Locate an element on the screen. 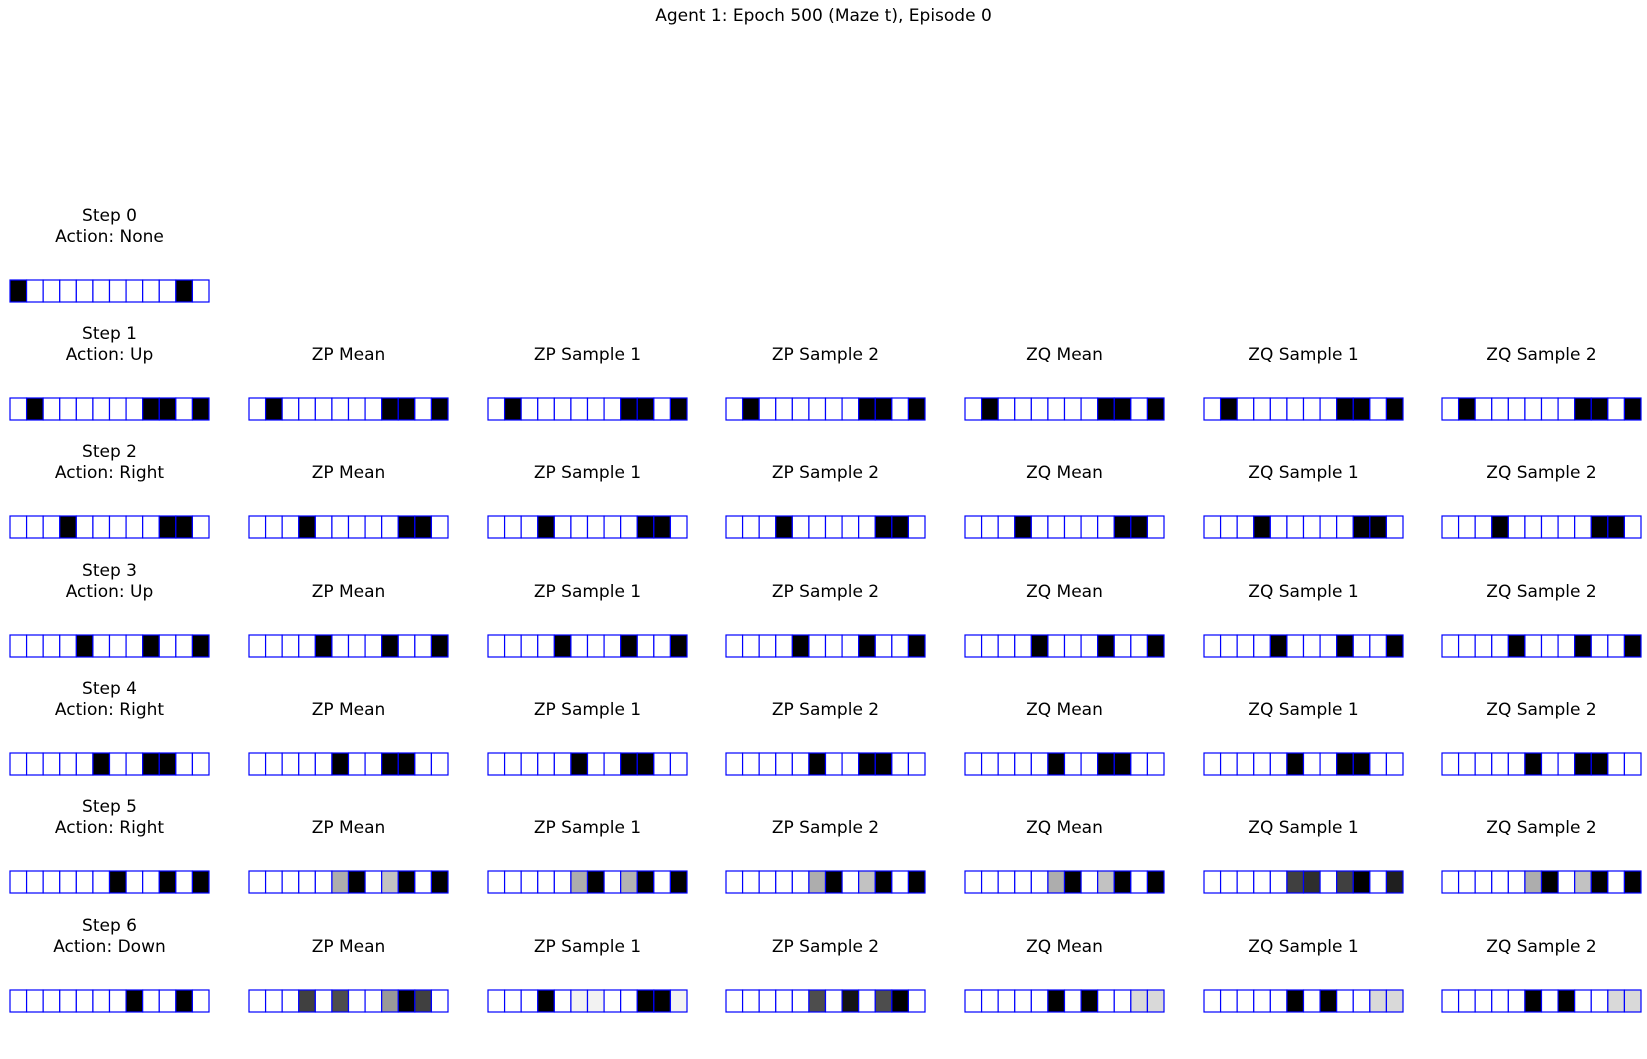  step-4-title: Step 4 Action: Right is located at coordinates (112, 700).